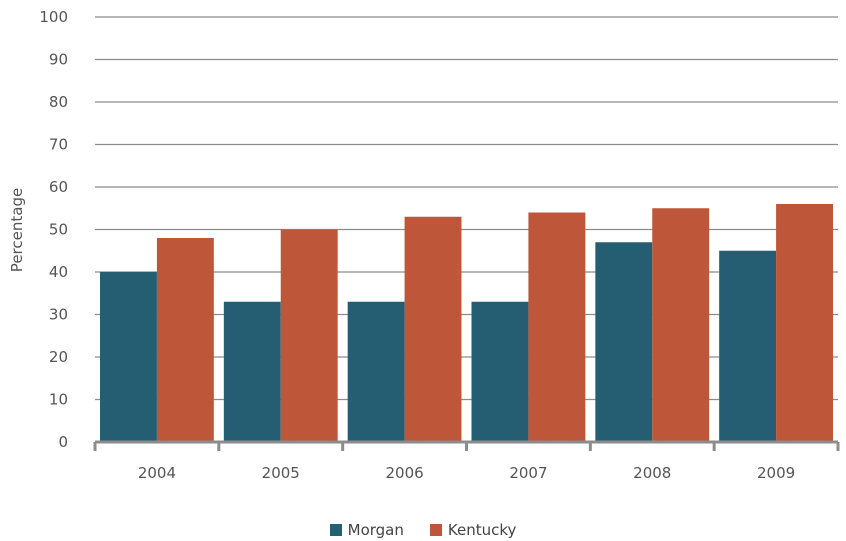 The width and height of the screenshot is (846, 541). What do you see at coordinates (309, 335) in the screenshot?
I see `bar-kentucky-2005` at bounding box center [309, 335].